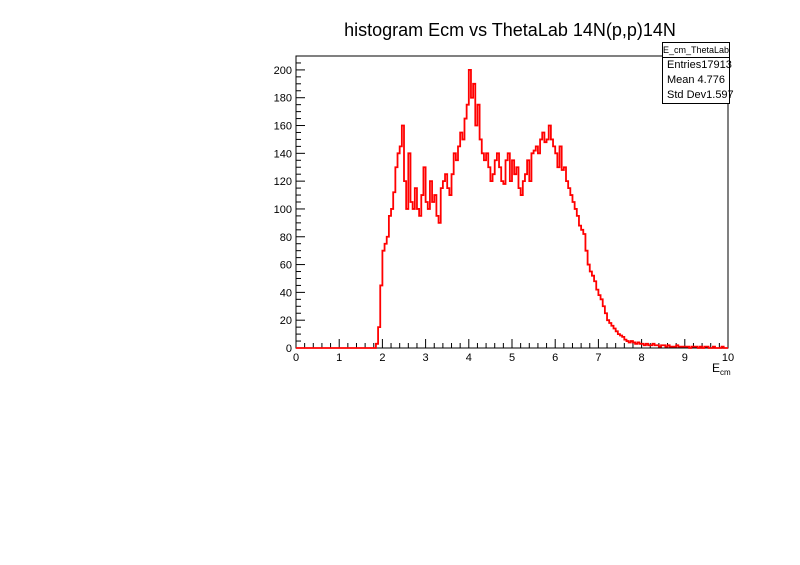 This screenshot has height=565, width=800. I want to click on stats-value: 17913, so click(716, 65).